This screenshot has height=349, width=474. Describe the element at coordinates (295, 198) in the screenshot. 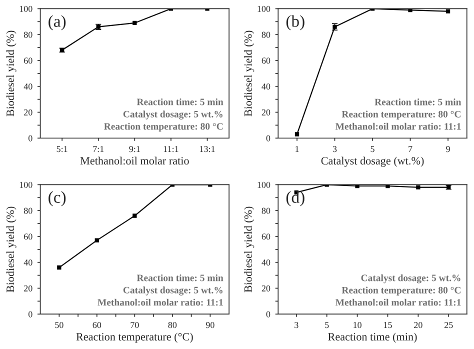

I see `annotation: (d)` at that location.